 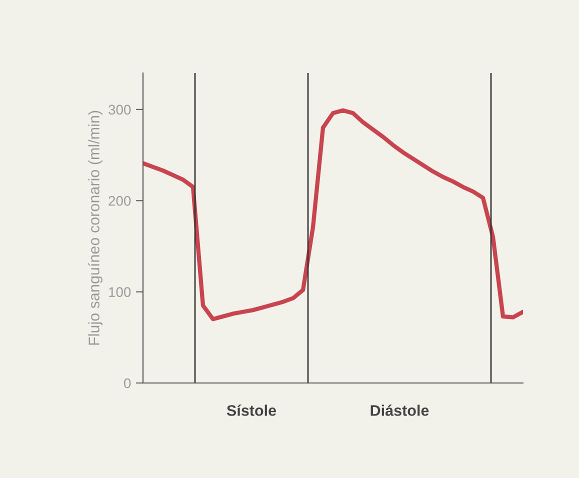 What do you see at coordinates (120, 292) in the screenshot?
I see `y-tick-label: 100` at bounding box center [120, 292].